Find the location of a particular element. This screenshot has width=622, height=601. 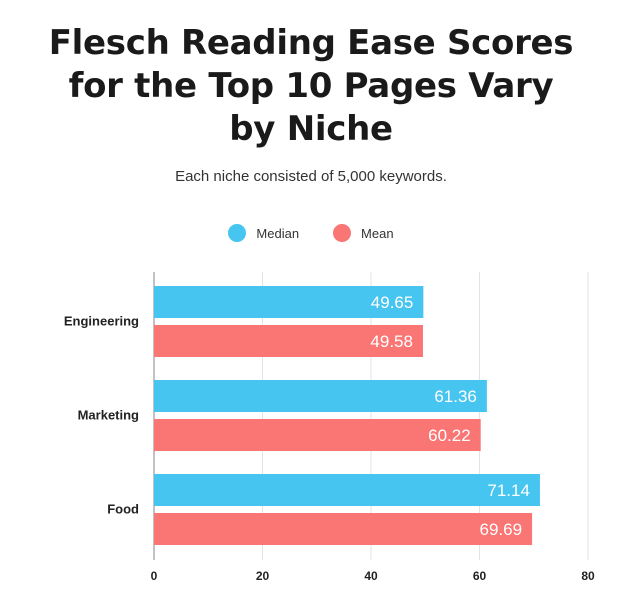

bar-label-marketing-median: 61.36 is located at coordinates (455, 396).